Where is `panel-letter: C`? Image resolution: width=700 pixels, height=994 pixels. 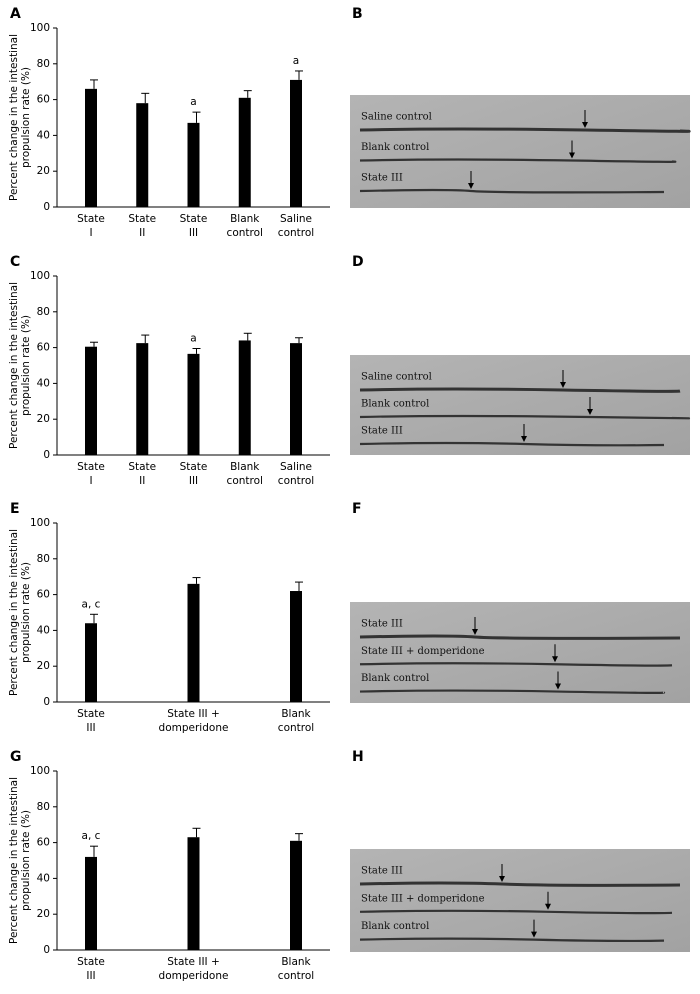
panel-letter: C is located at coordinates (15, 262).